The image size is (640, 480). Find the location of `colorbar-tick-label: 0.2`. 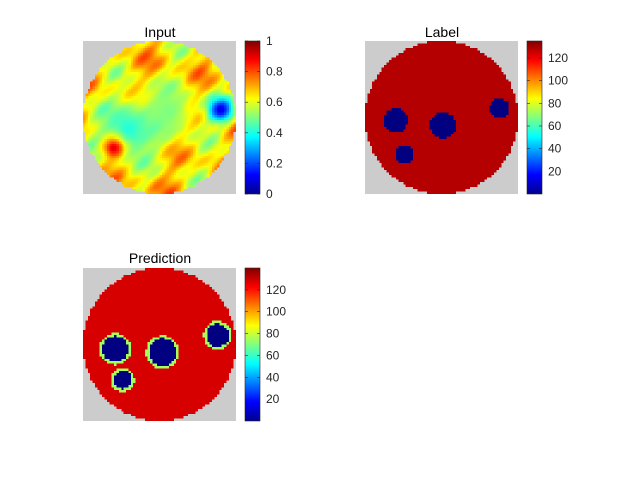

colorbar-tick-label: 0.2 is located at coordinates (274, 163).